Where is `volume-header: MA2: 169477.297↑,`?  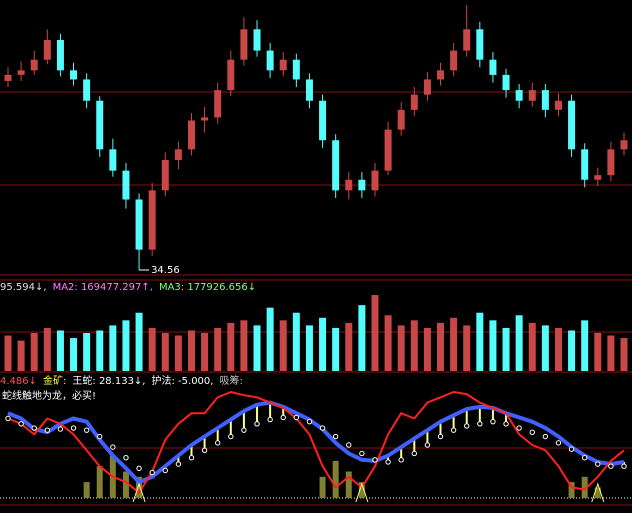
volume-header: MA2: 169477.297↑, is located at coordinates (103, 287).